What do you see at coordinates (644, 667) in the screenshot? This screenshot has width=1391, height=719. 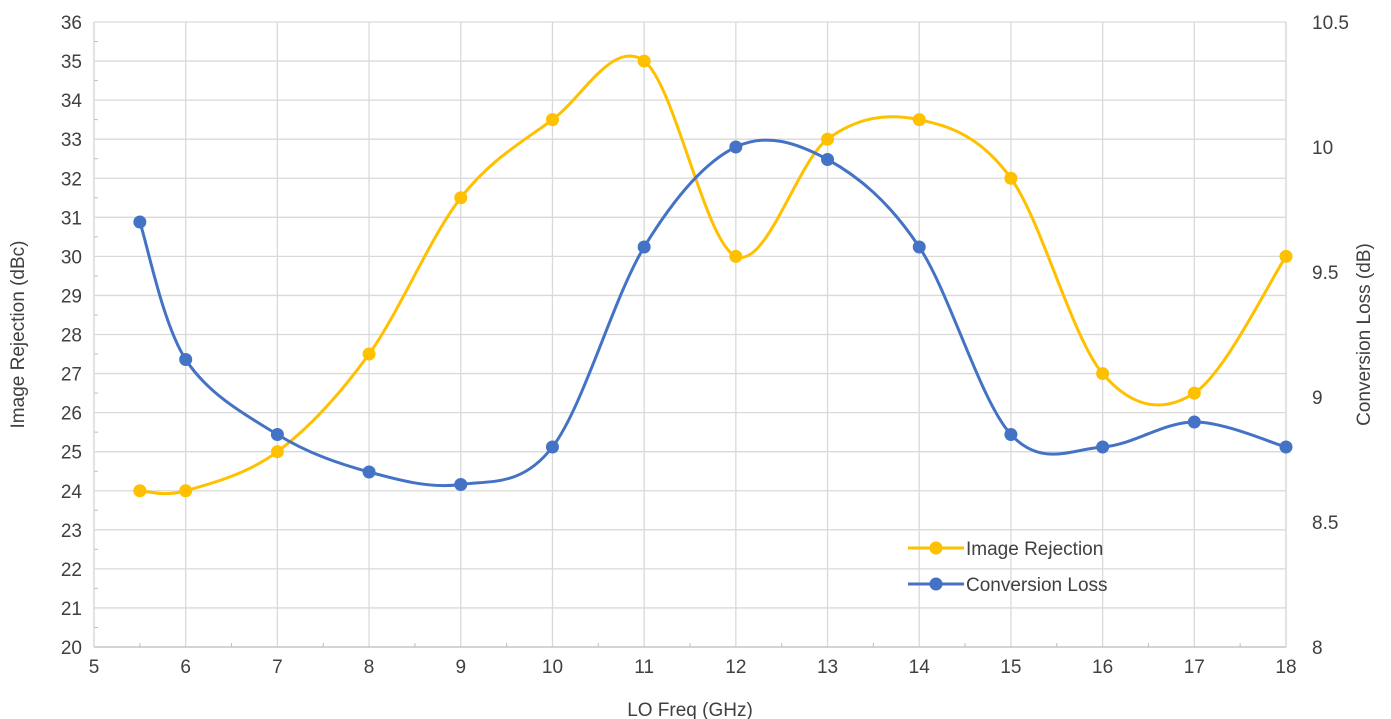 I see `x-tick-label: 11` at bounding box center [644, 667].